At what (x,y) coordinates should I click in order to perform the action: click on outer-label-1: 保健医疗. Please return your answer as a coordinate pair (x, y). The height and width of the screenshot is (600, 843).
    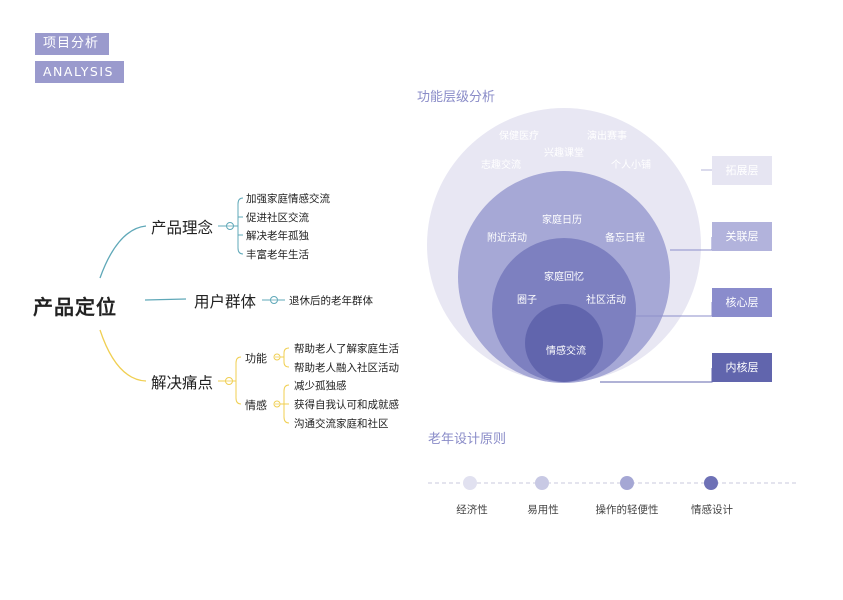
    Looking at the image, I should click on (519, 136).